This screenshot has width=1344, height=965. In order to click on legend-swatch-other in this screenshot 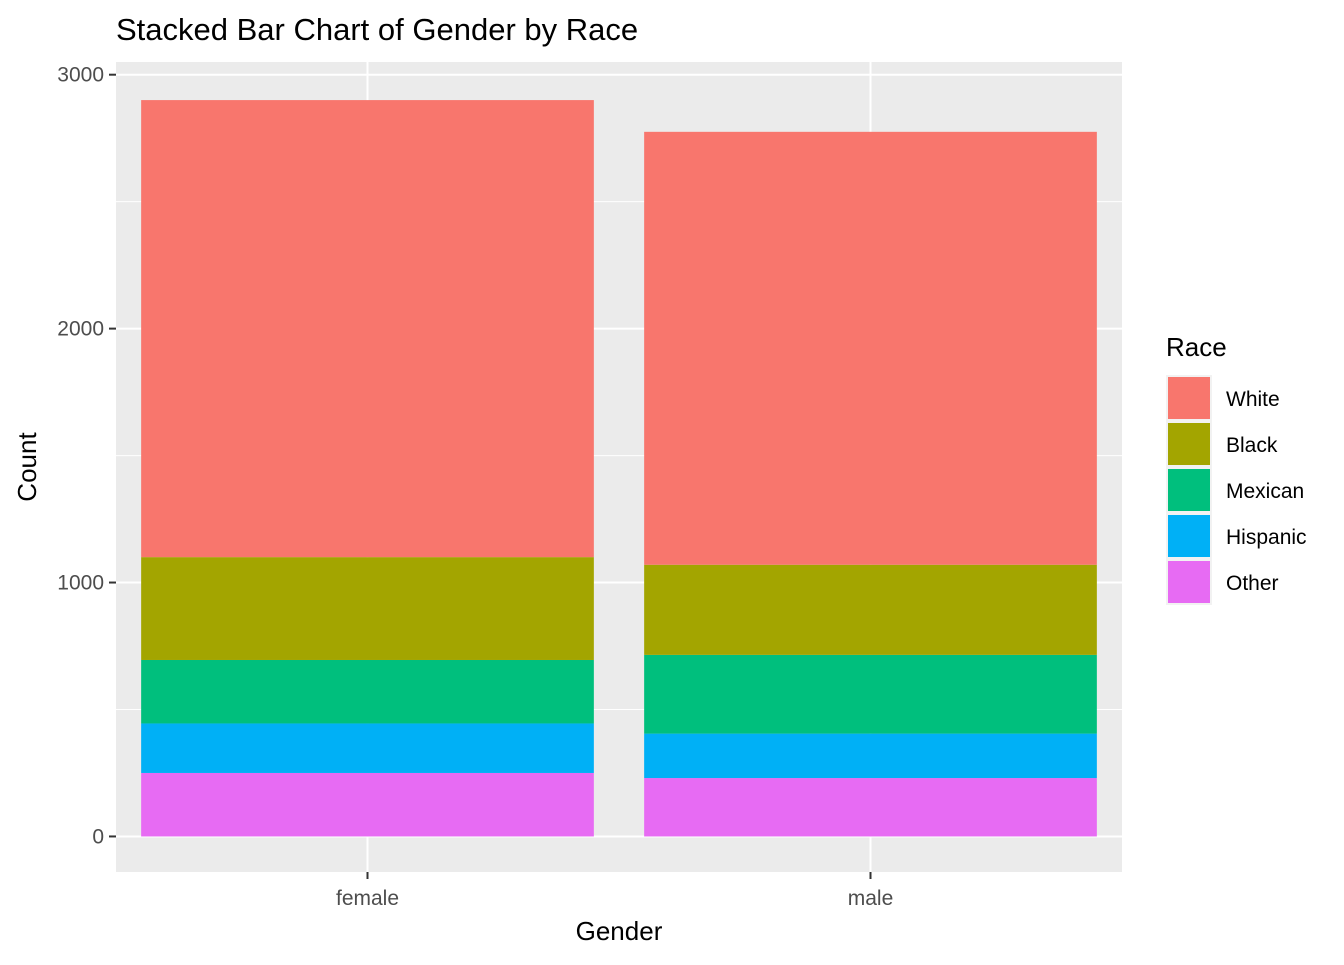, I will do `click(1189, 582)`.